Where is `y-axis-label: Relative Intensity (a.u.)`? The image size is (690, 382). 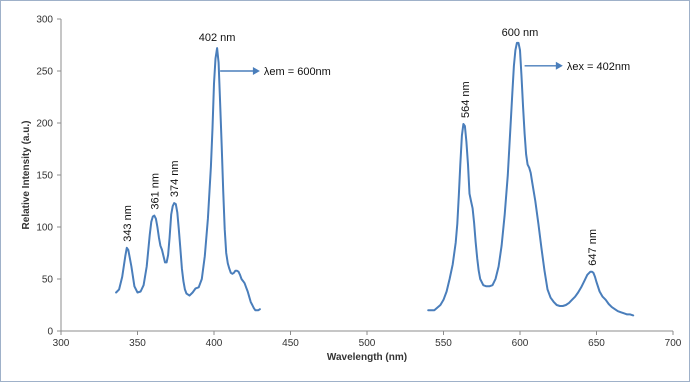
y-axis-label: Relative Intensity (a.u.) is located at coordinates (26, 175).